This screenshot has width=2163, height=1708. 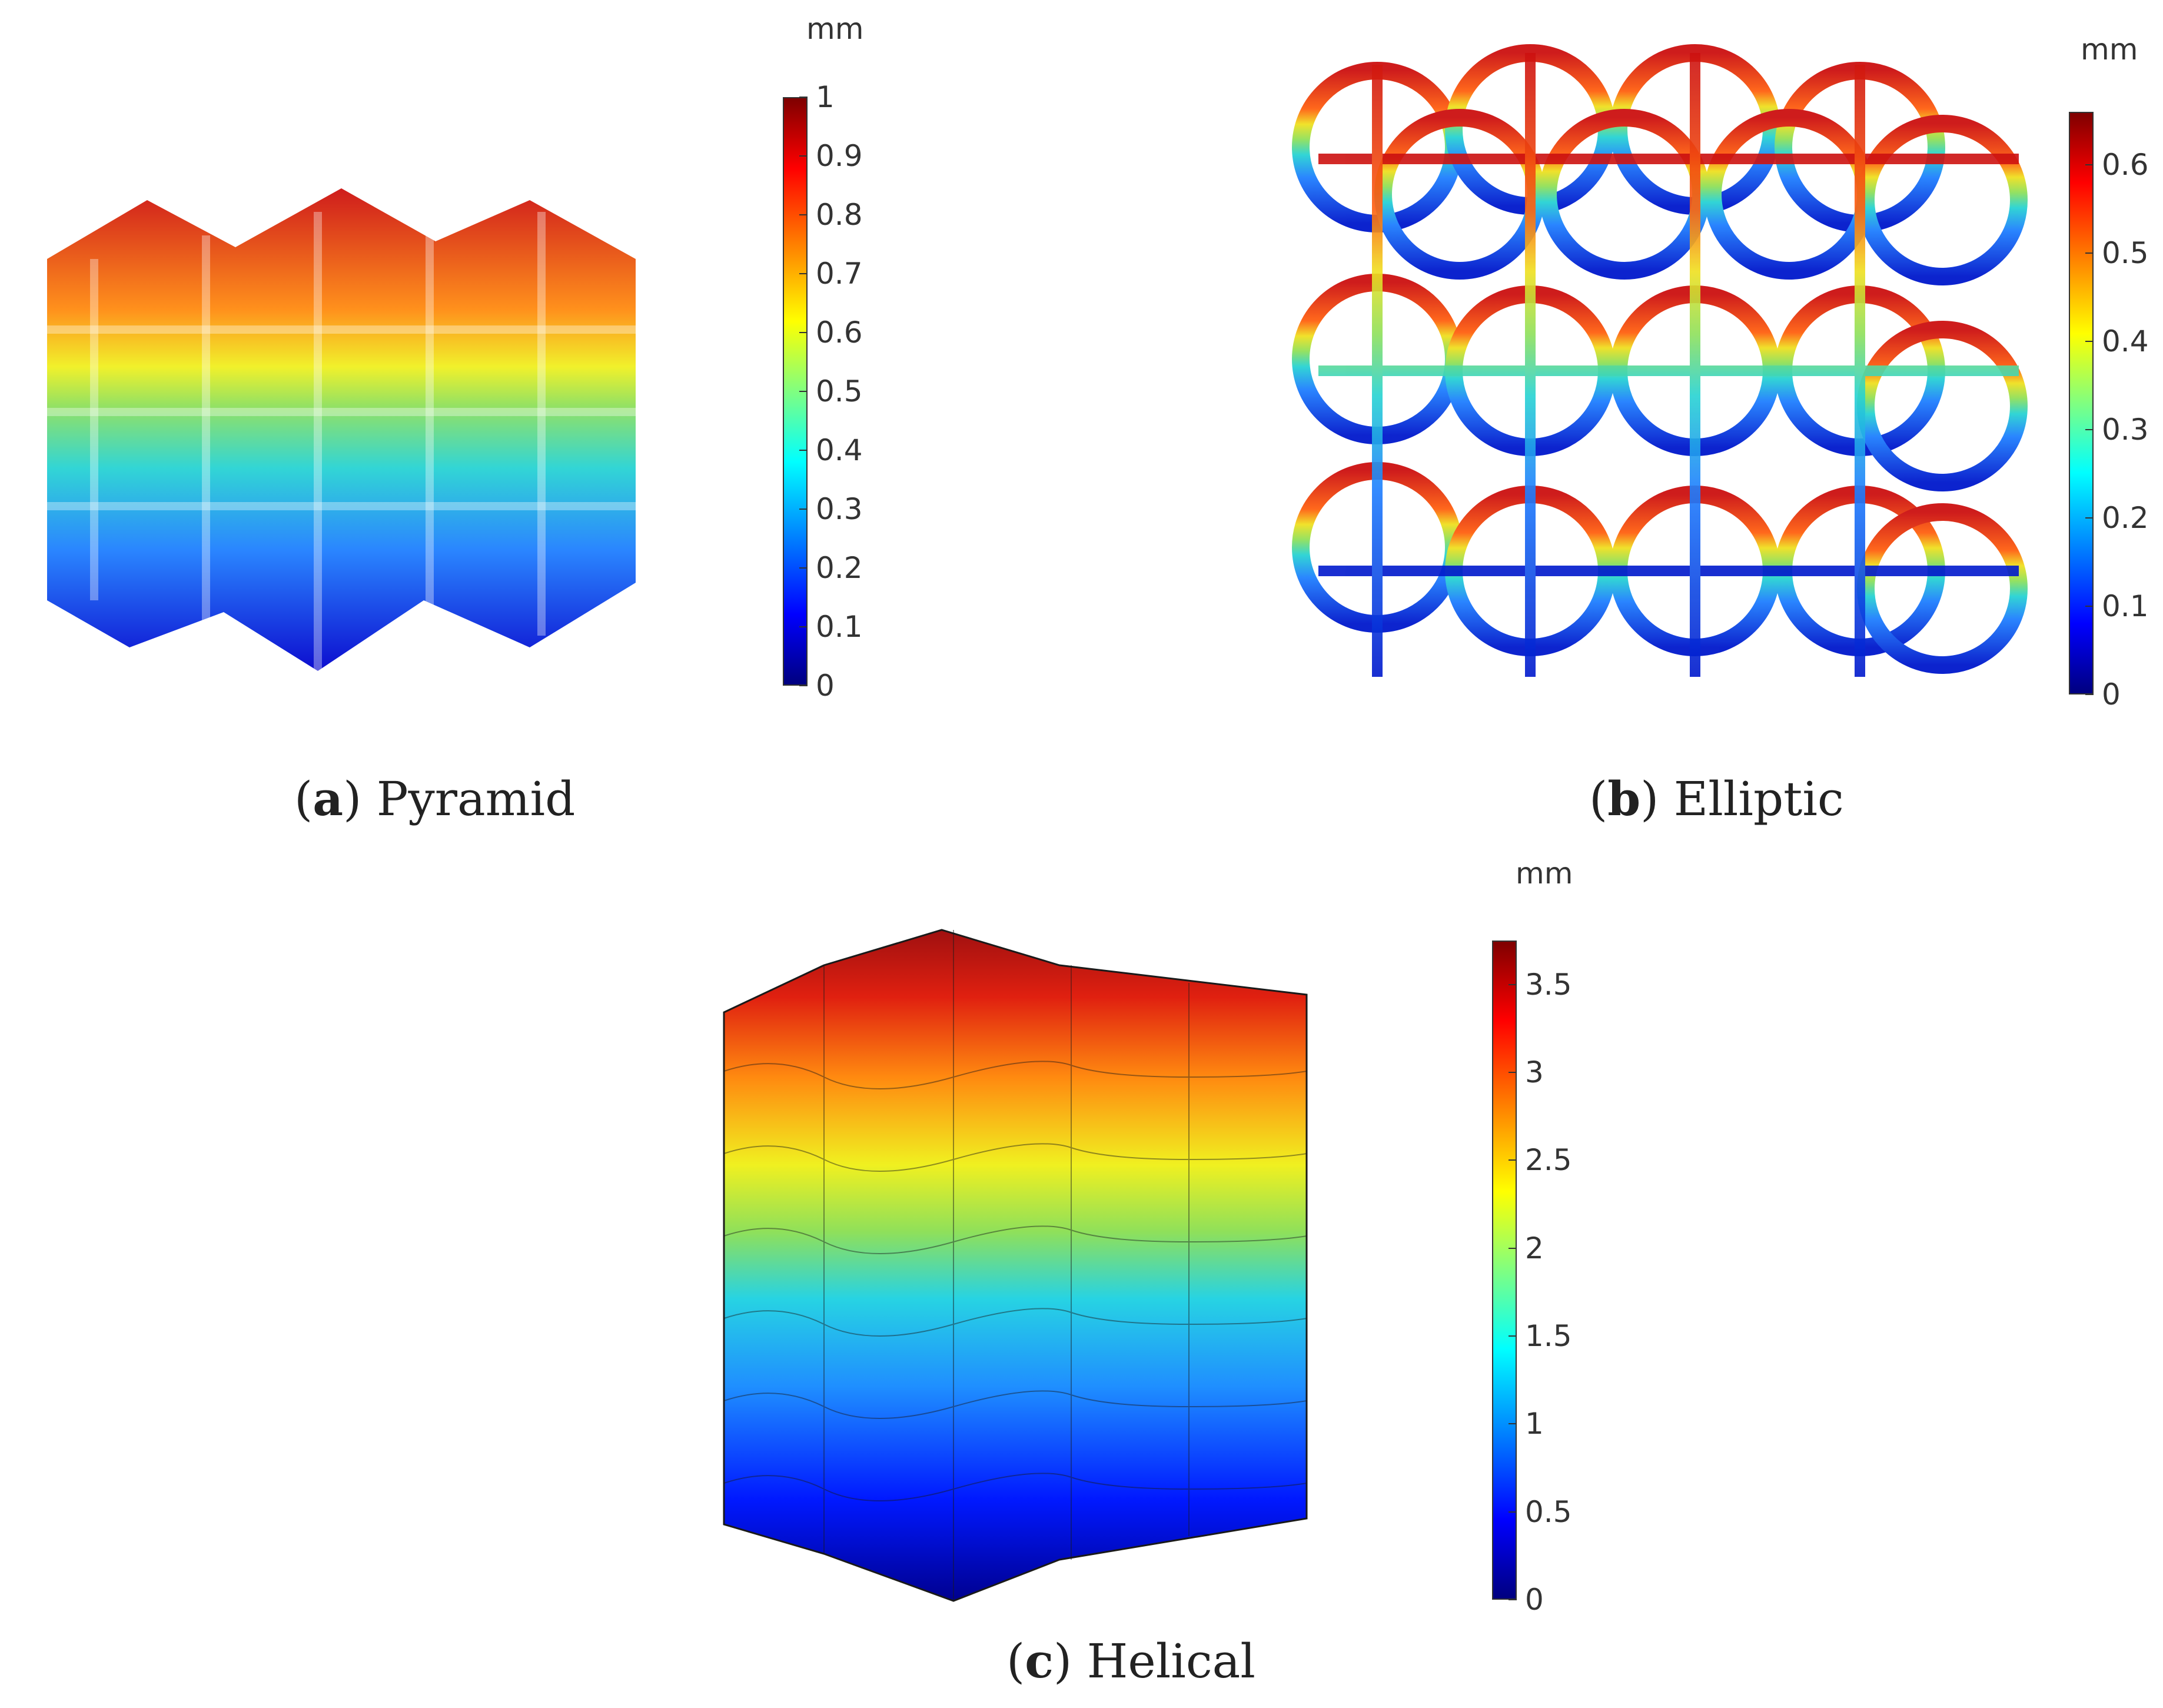 I want to click on colorbar-tick-label-a: 0.1, so click(x=839, y=627).